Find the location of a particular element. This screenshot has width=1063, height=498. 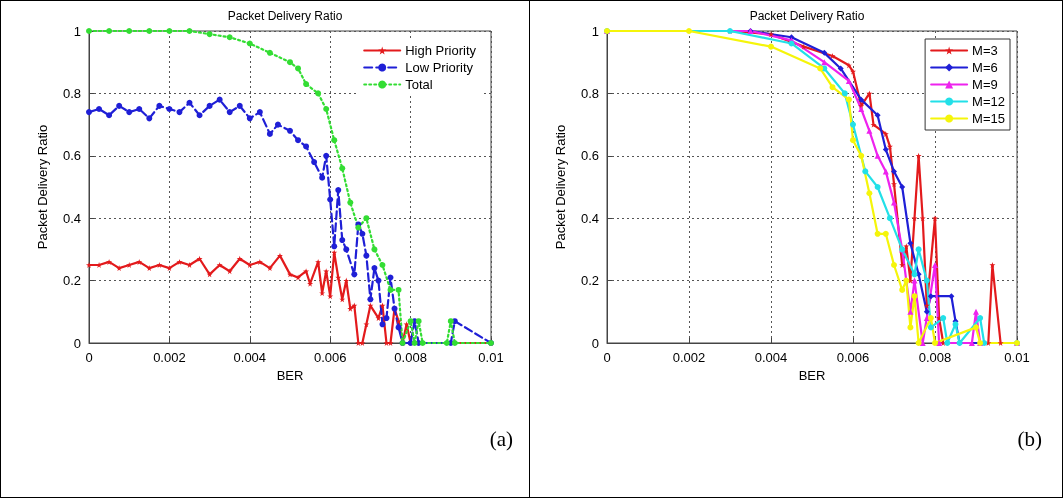

legend-label: M=6 is located at coordinates (985, 67).